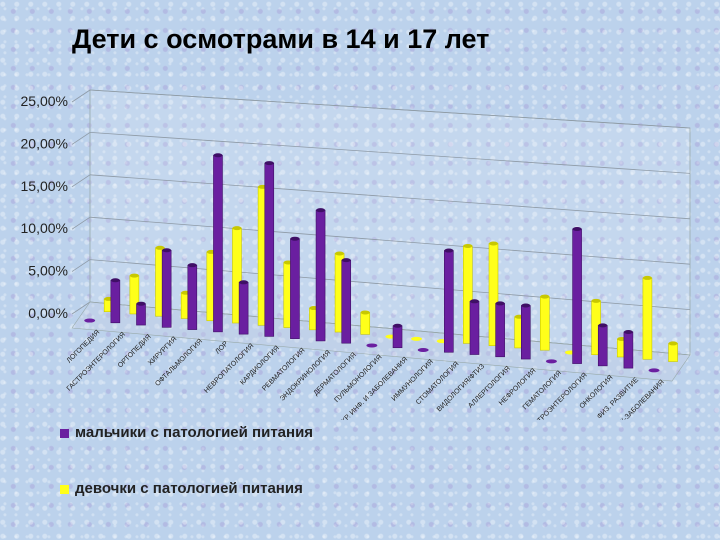 This screenshot has height=540, width=720. What do you see at coordinates (229, 369) in the screenshot?
I see `x-tick-label: НЕВРОПАТОЛОГИЯ` at bounding box center [229, 369].